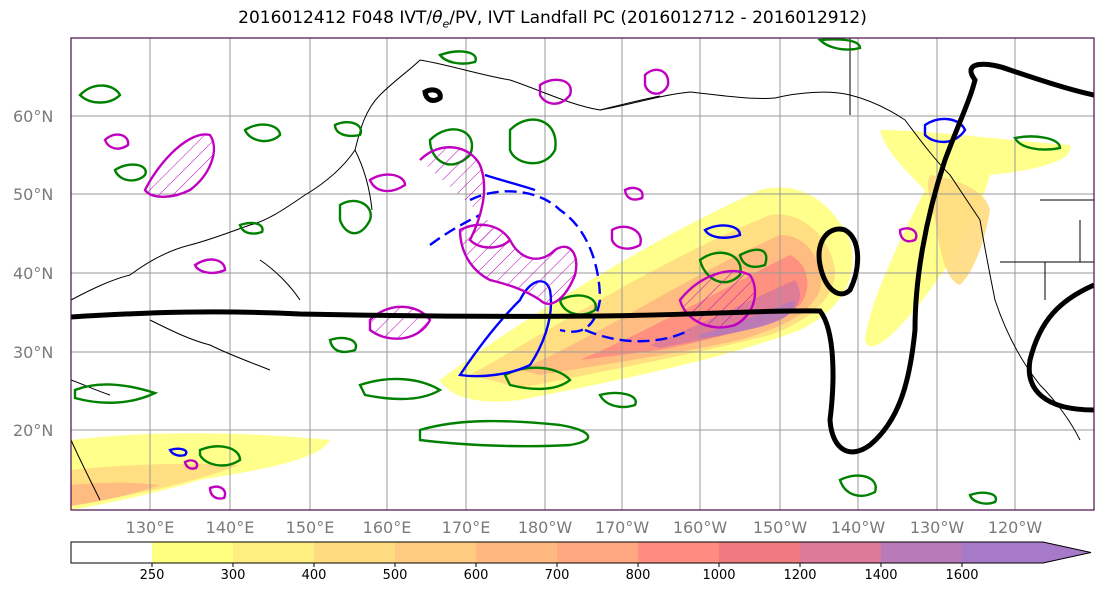 Image resolution: width=1105 pixels, height=603 pixels. I want to click on colorbar-extension, so click(1026, 552).